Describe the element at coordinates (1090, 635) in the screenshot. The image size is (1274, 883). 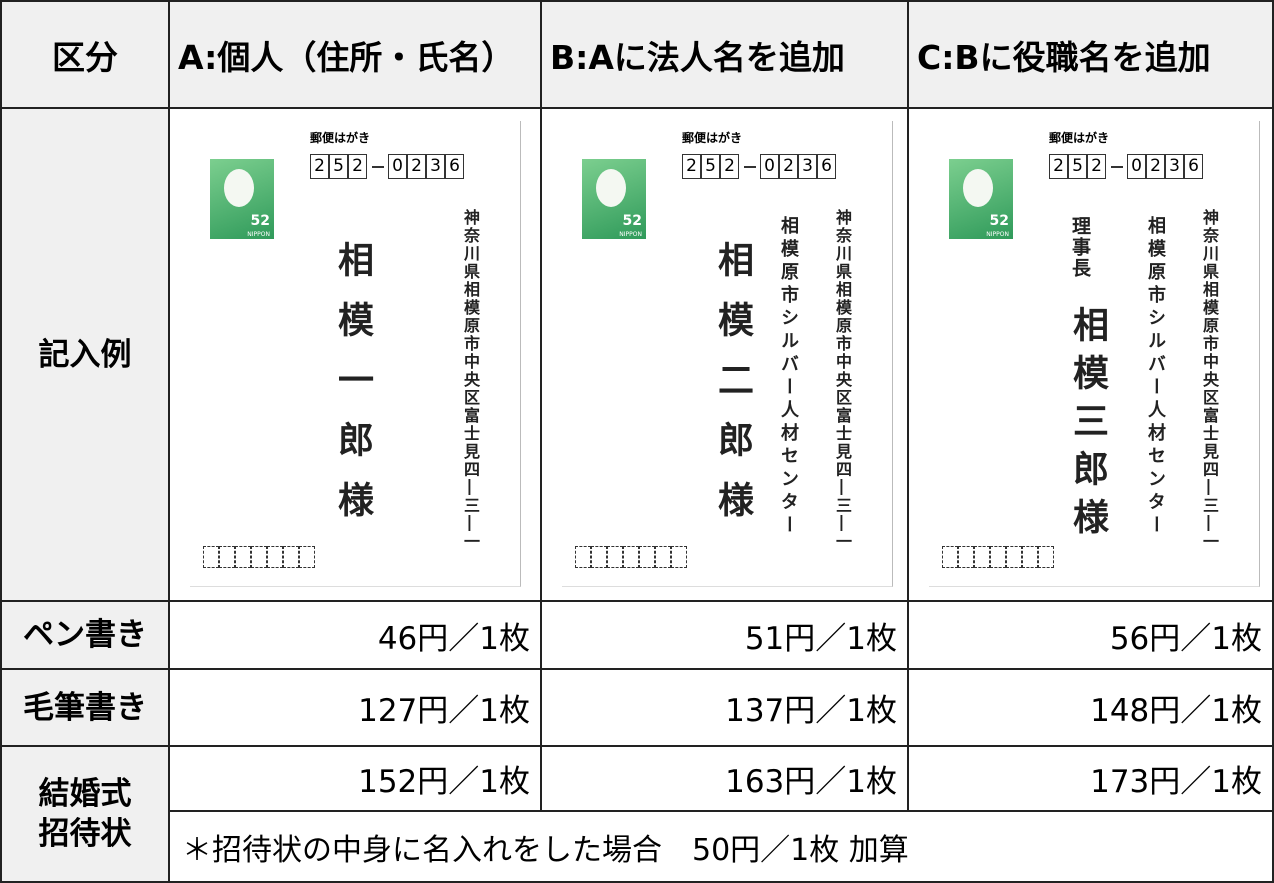
I see `price: 56円／1枚` at that location.